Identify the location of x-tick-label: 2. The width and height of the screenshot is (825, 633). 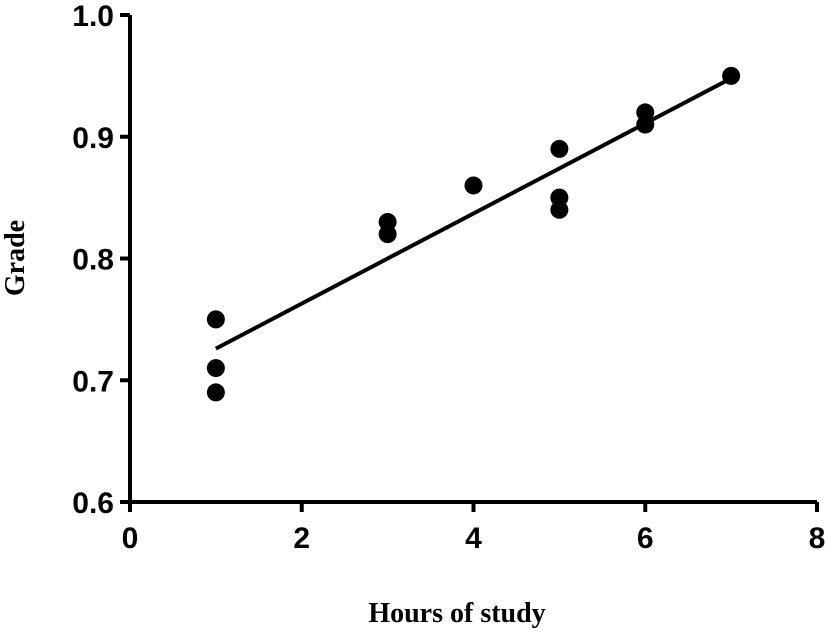
(301, 538).